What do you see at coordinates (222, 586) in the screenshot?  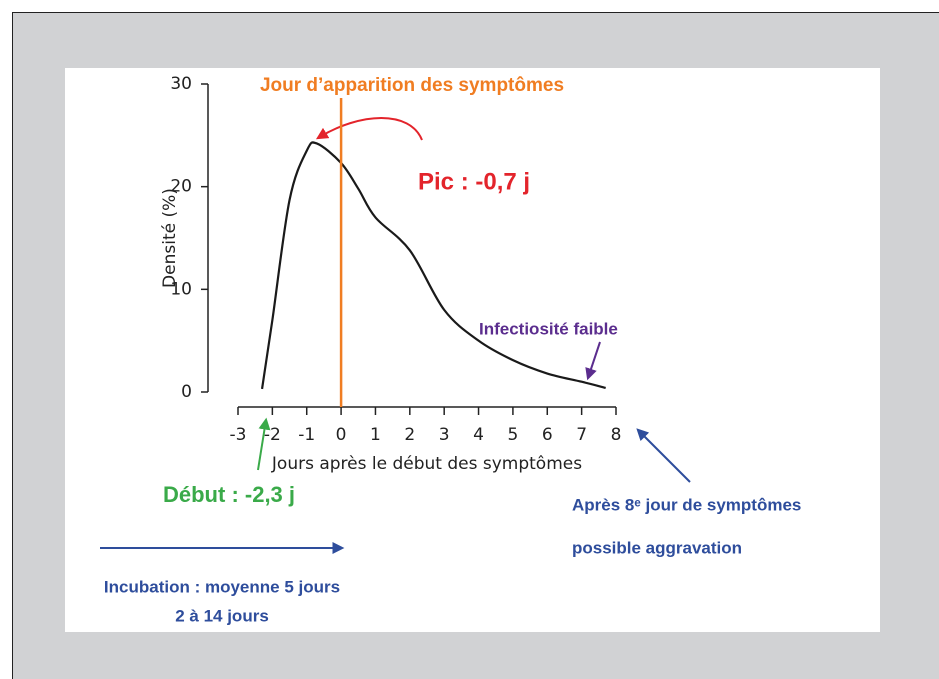 I see `annotation: Incubation : moyenne 5 jours` at bounding box center [222, 586].